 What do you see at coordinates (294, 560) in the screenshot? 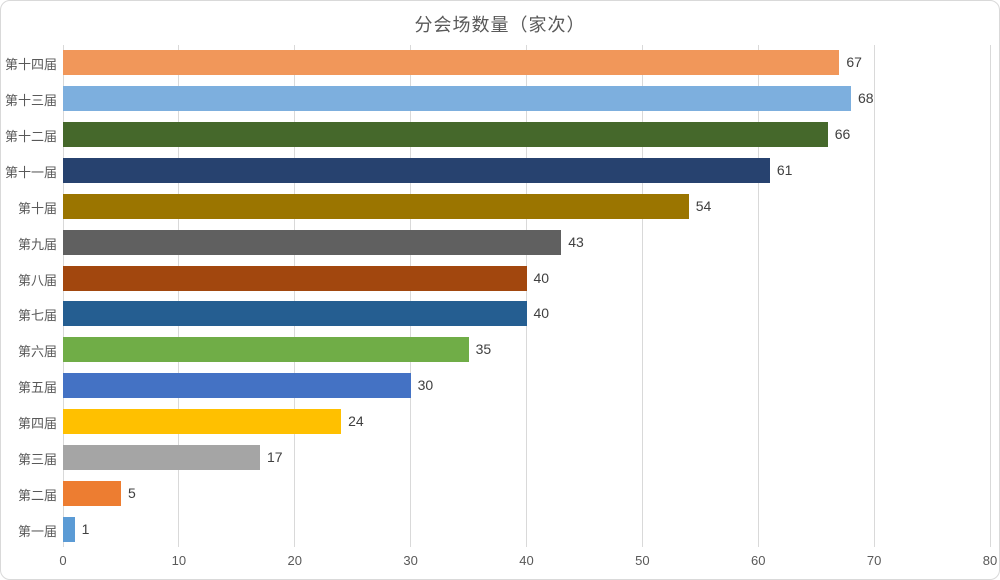
I see `x-tick-label-20: 20` at bounding box center [294, 560].